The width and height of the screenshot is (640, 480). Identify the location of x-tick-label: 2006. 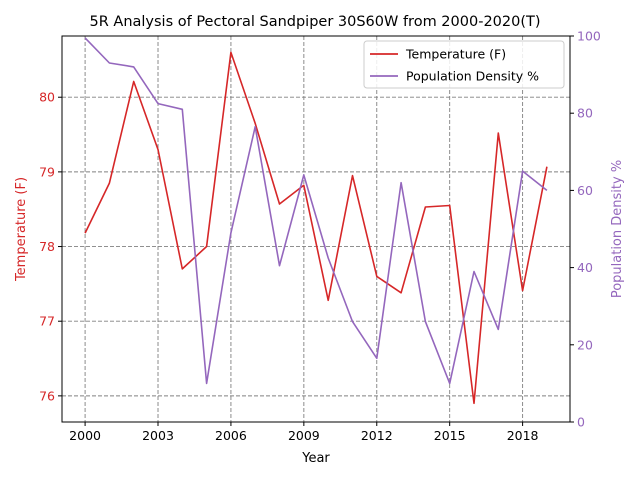
(231, 435).